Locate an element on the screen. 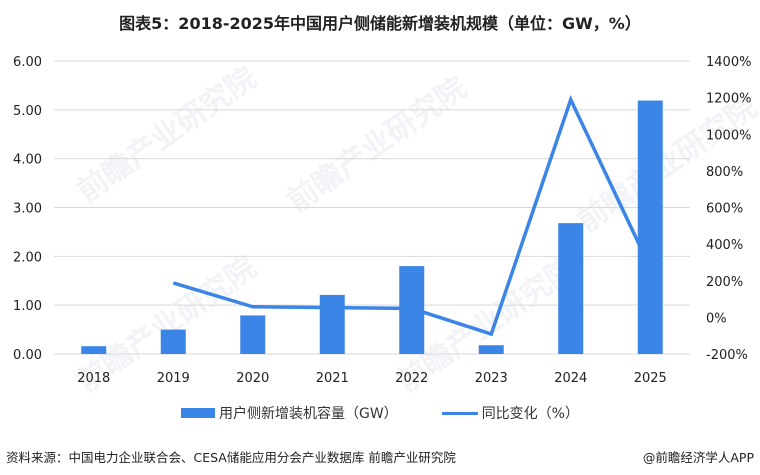 This screenshot has width=760, height=475. right-axis: -200% 0% 200% 400% 600% 800% 1000% 1200% 1400% is located at coordinates (728, 209).